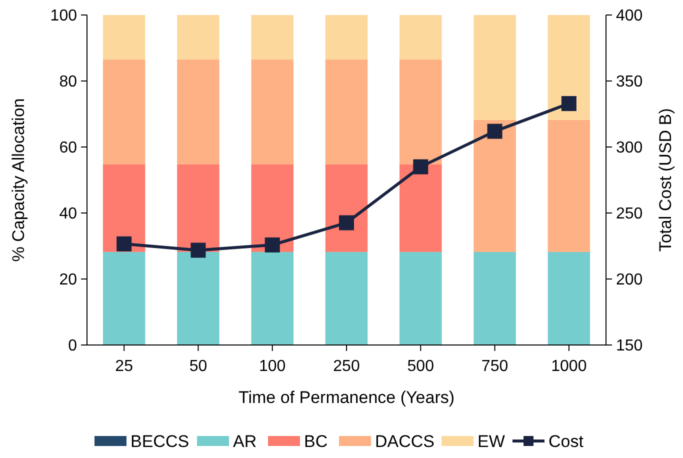  I want to click on x-tick-label: 500, so click(420, 366).